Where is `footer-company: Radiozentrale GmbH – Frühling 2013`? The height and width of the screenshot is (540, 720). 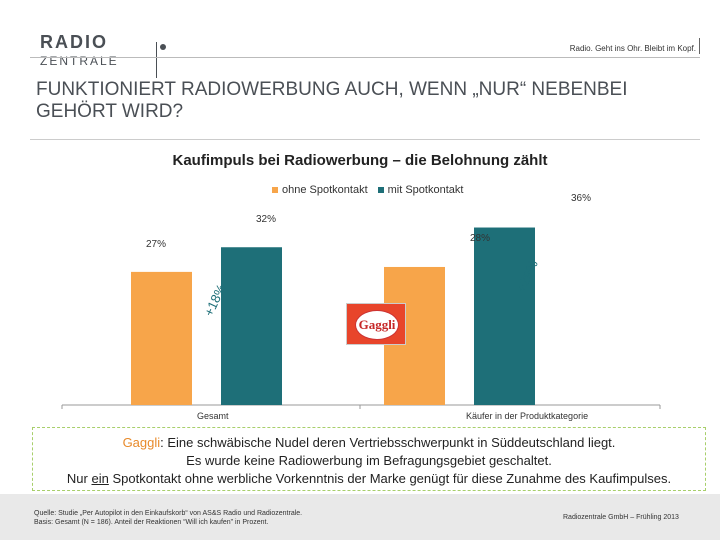
footer-company: Radiozentrale GmbH – Frühling 2013 is located at coordinates (621, 517).